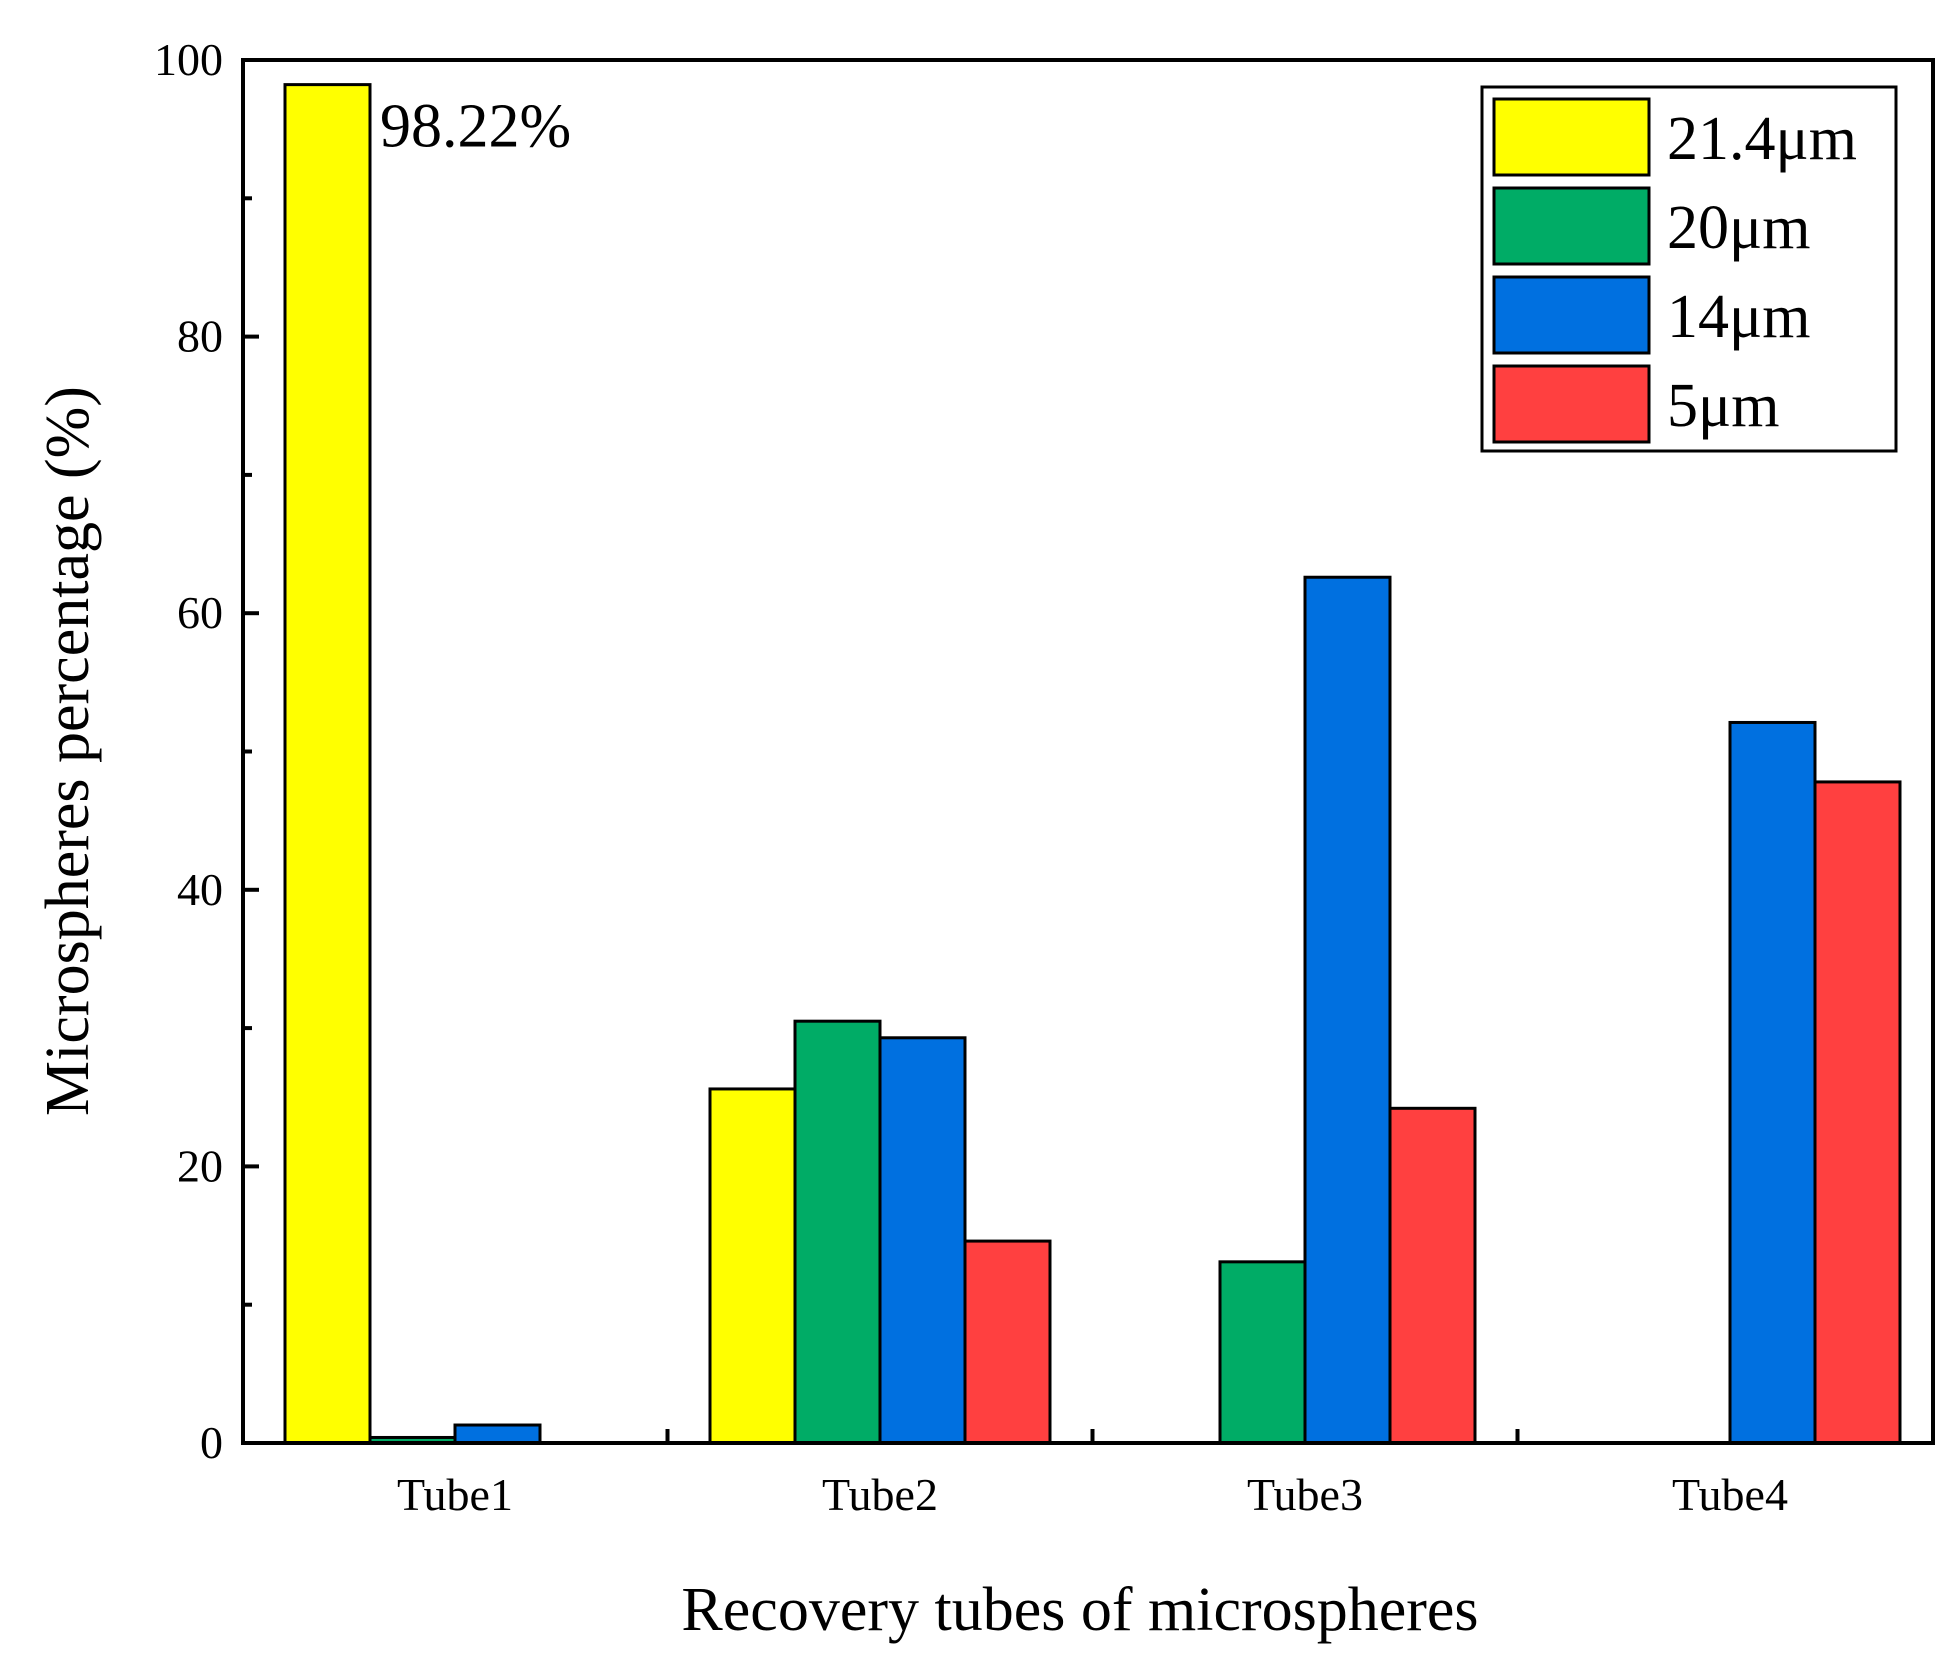 This screenshot has height=1663, width=1956. Describe the element at coordinates (200, 889) in the screenshot. I see `y-tick-label: 40` at that location.